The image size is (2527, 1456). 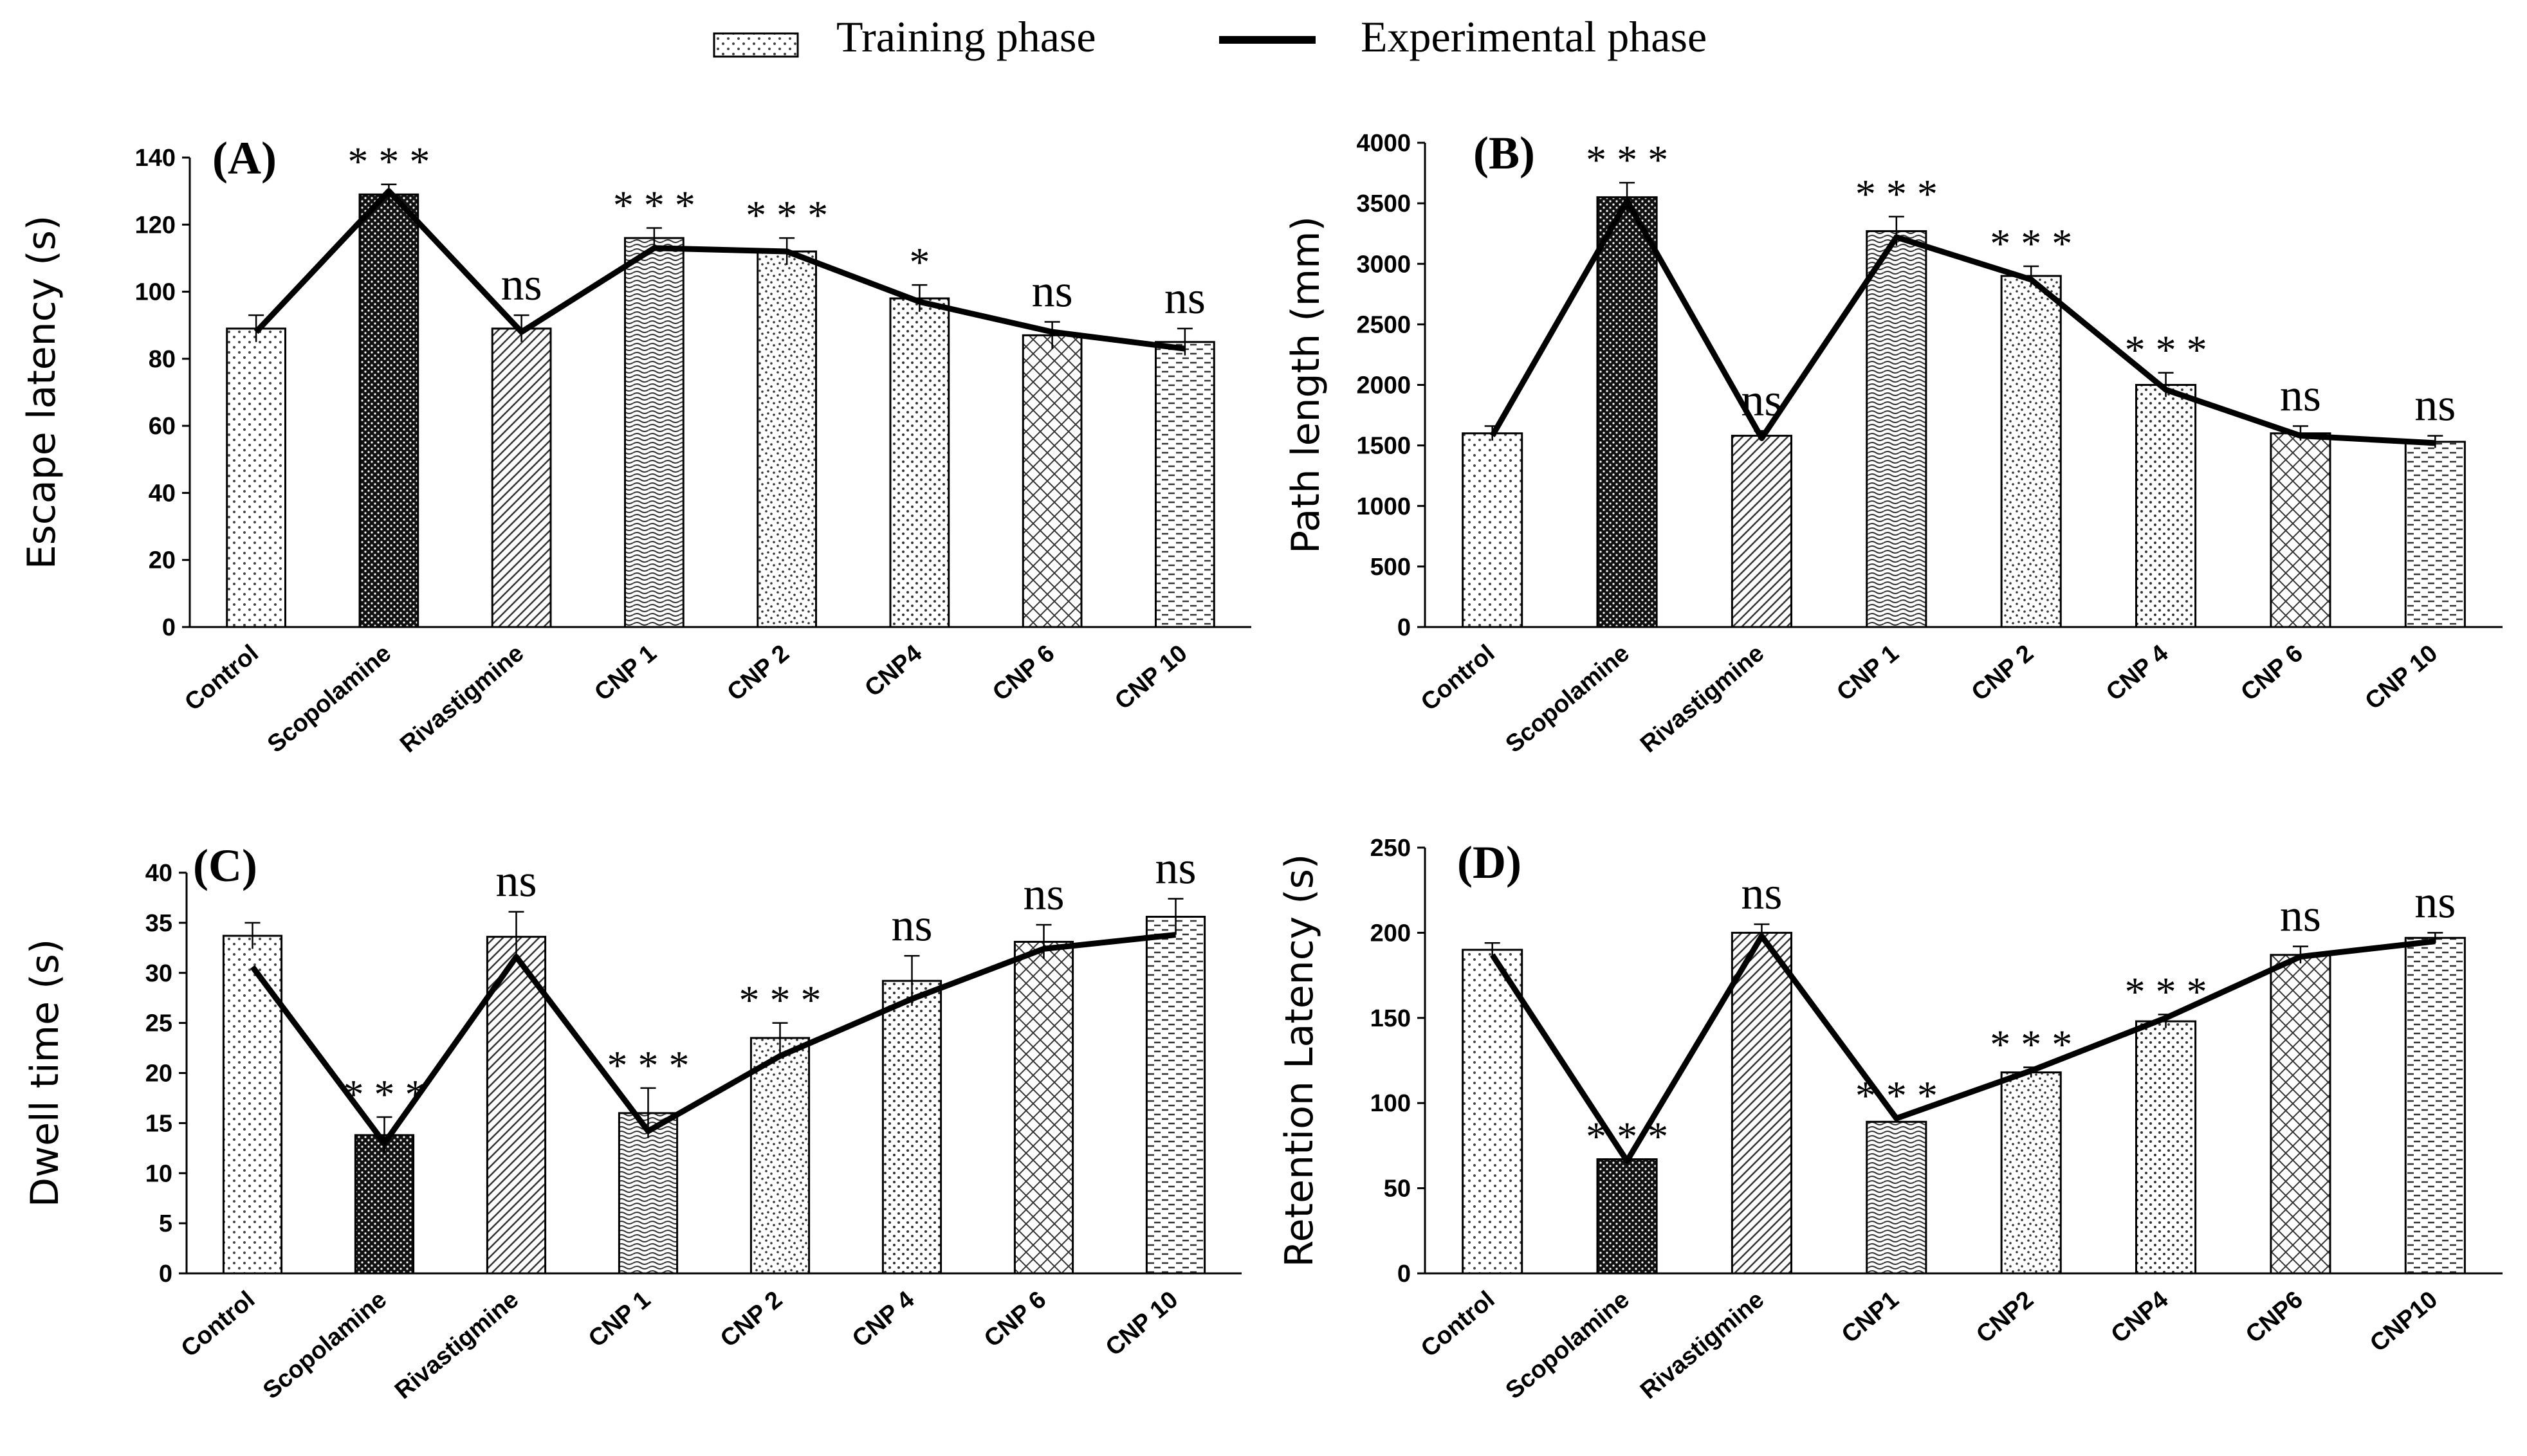 What do you see at coordinates (41, 393) in the screenshot?
I see `y-axis-label: Escape latency (s)` at bounding box center [41, 393].